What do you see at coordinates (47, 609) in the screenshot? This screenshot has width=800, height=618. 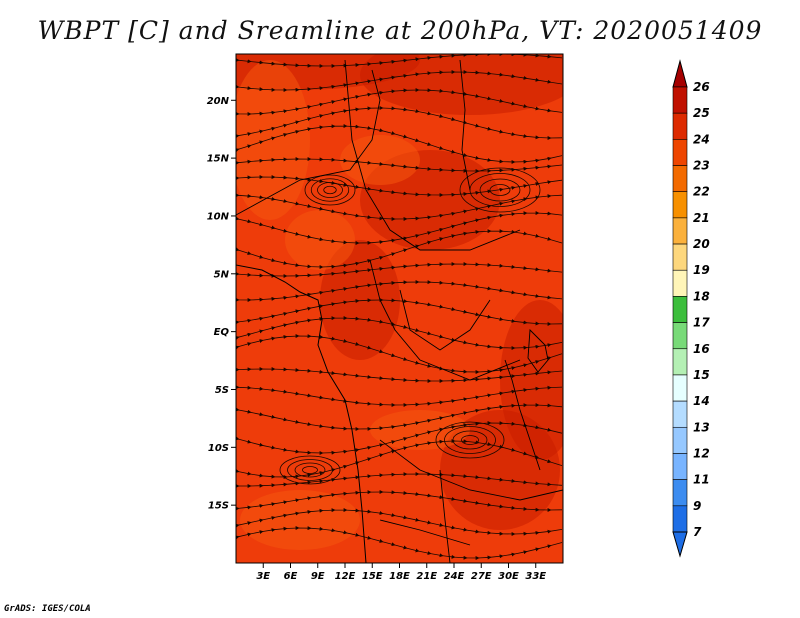 I see `grads-credit: GrADS: IGES/COLA` at bounding box center [47, 609].